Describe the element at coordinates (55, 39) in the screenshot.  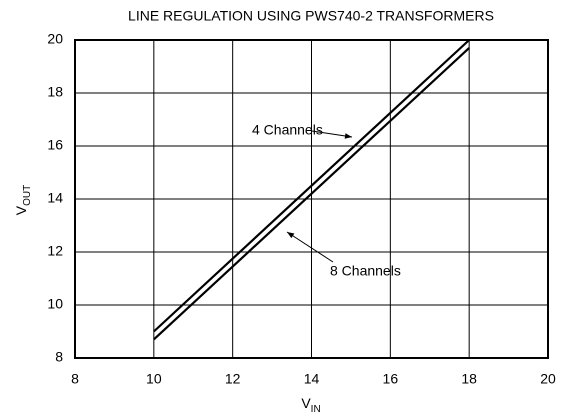
I see `y-tick-label: 20` at that location.